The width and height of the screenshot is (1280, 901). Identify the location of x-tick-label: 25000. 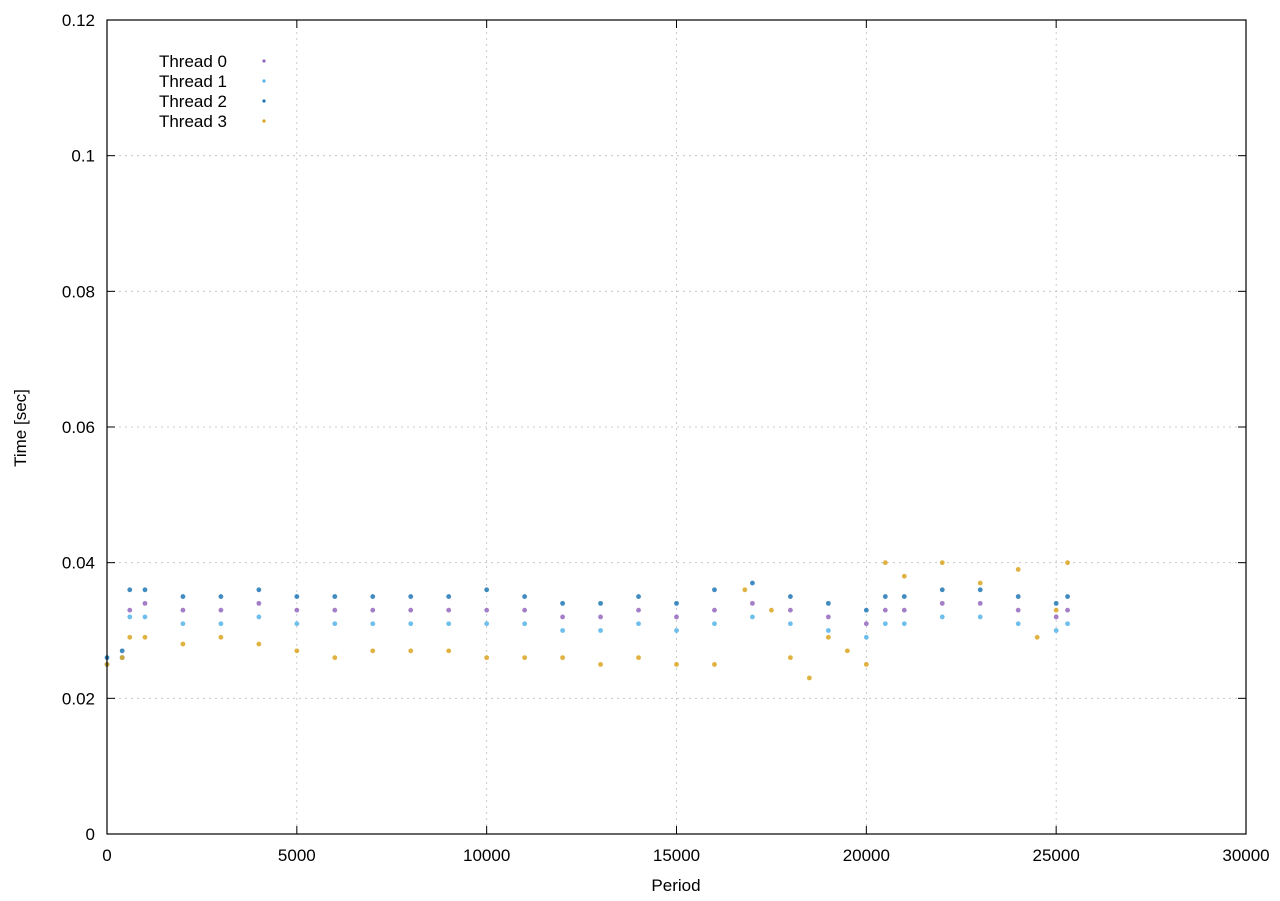
(1056, 855).